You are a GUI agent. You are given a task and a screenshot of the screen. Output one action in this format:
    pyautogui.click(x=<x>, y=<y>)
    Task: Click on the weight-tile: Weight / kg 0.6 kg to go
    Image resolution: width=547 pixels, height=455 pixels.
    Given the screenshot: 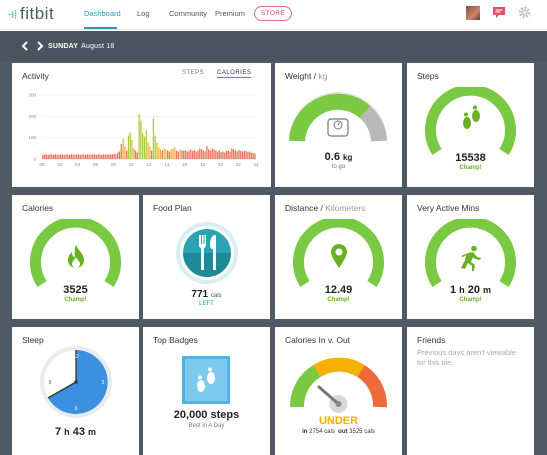 What is the action you would take?
    pyautogui.click(x=338, y=125)
    